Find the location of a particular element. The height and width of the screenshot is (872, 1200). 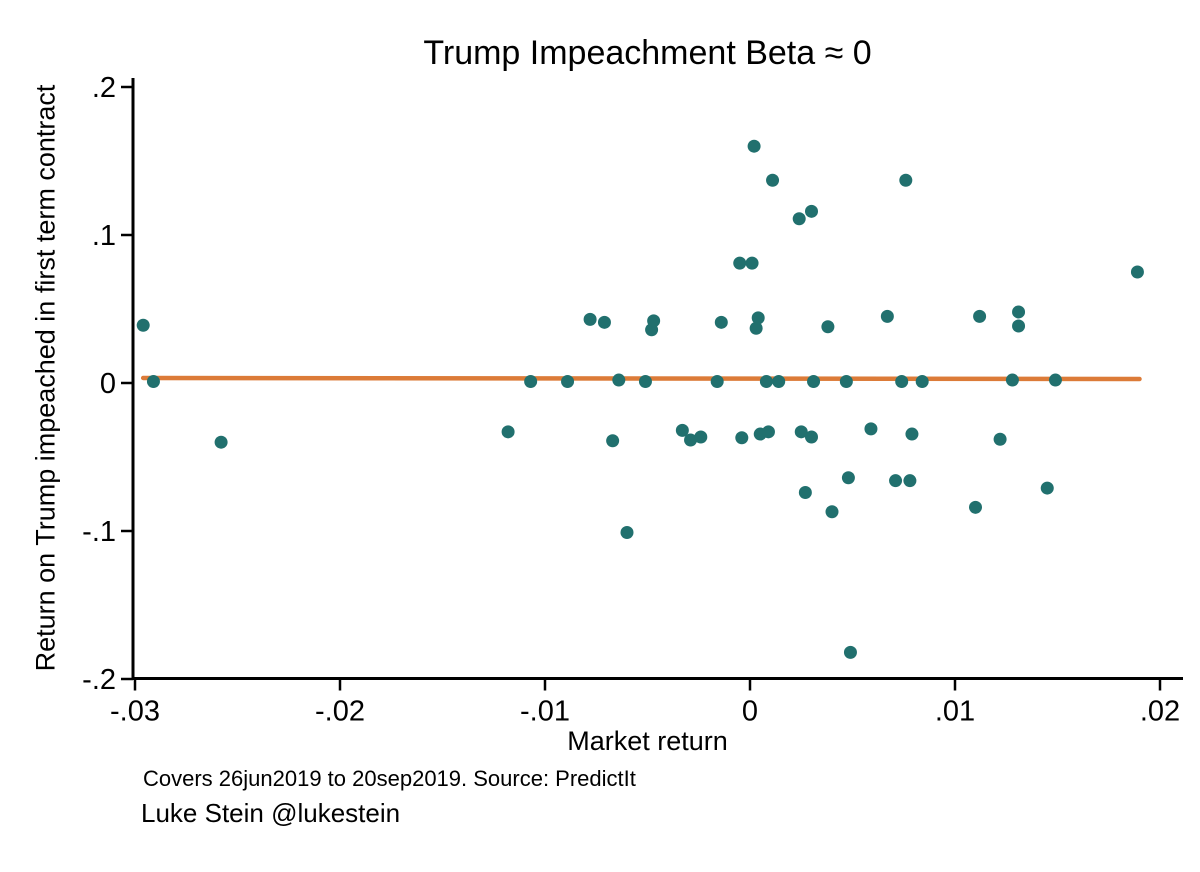

x-tick-label: .01 is located at coordinates (955, 712).